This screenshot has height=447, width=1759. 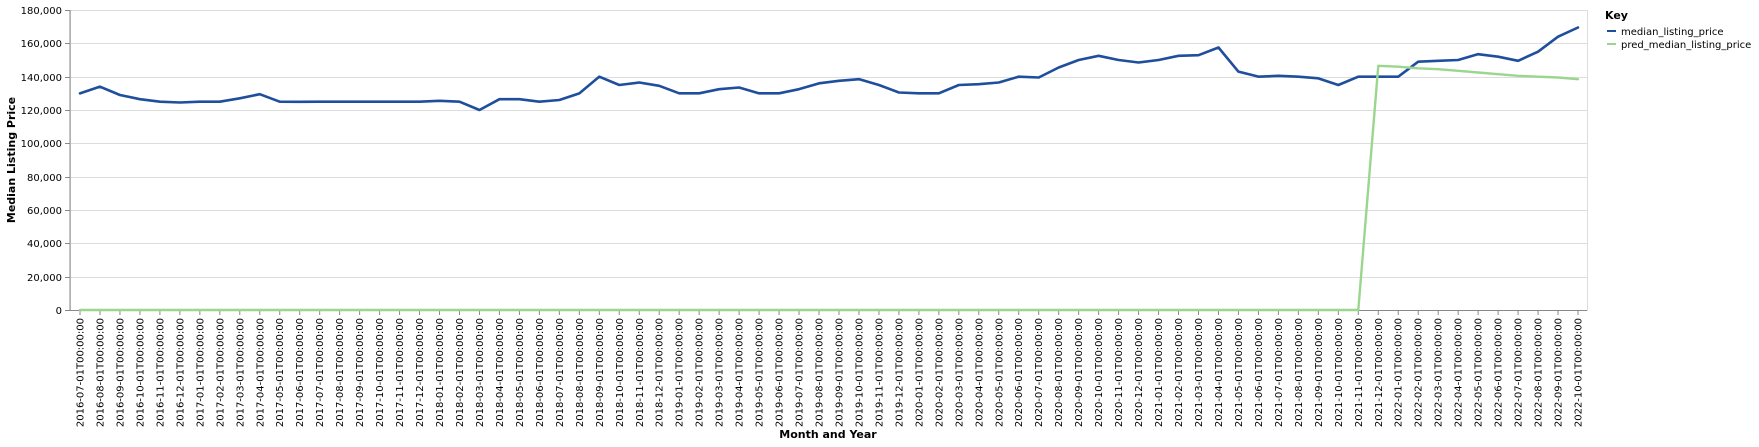 I want to click on x-tick-label: 2016-12-01T00:00:00, so click(x=180, y=372).